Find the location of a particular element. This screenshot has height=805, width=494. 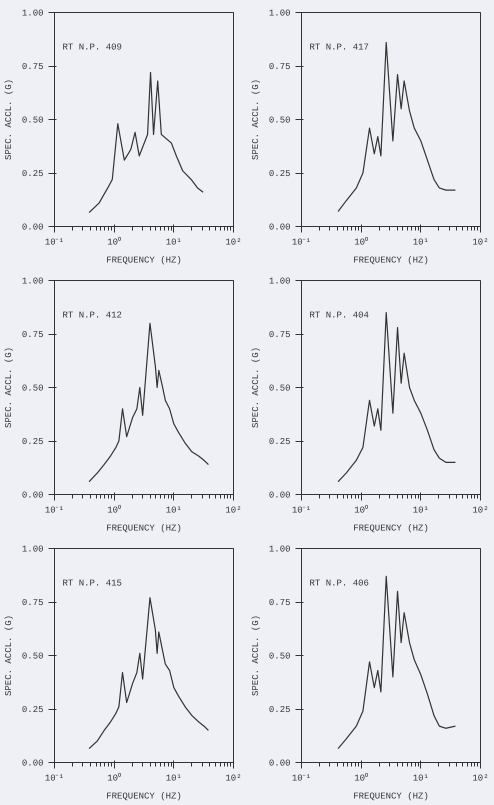

text: RT N.P. 417 is located at coordinates (339, 47).